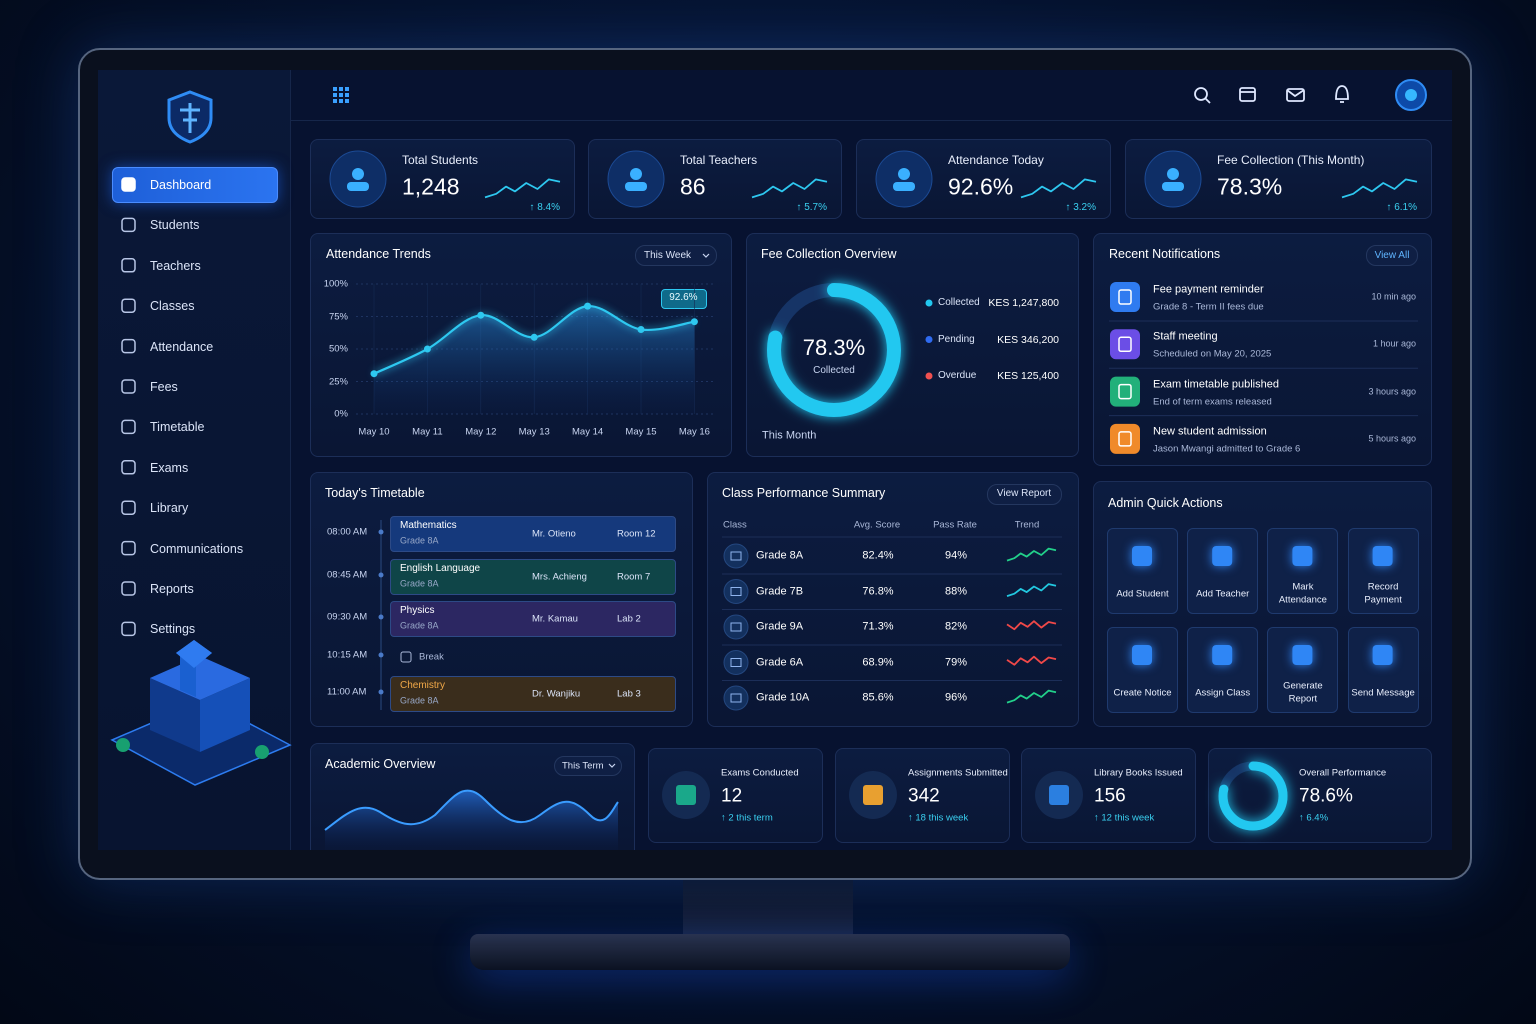 Image resolution: width=1536 pixels, height=1024 pixels. I want to click on button-label: View All, so click(1392, 255).